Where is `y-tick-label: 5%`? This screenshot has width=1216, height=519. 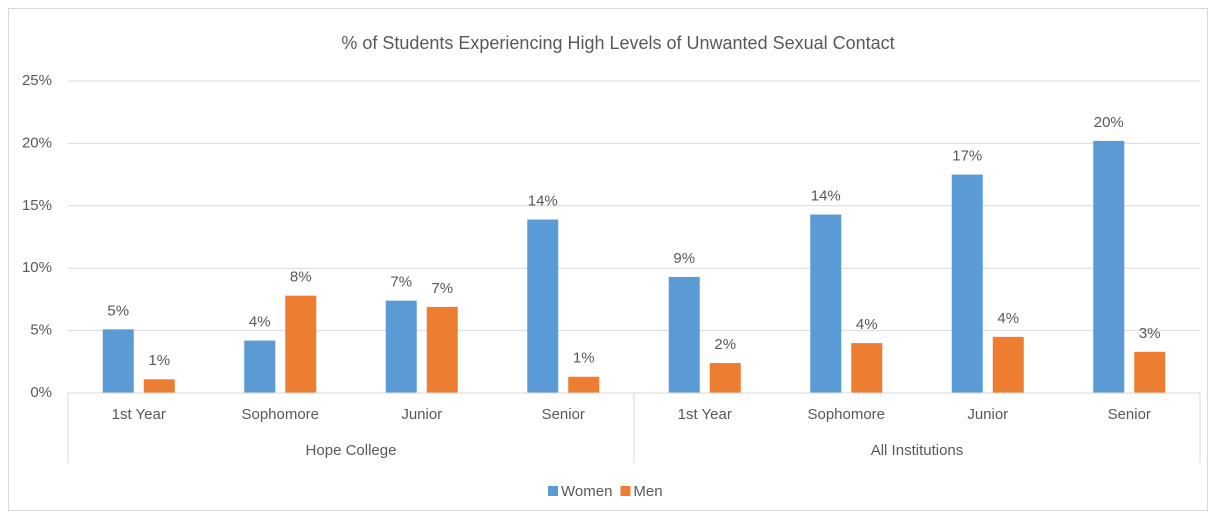 y-tick-label: 5% is located at coordinates (41, 330).